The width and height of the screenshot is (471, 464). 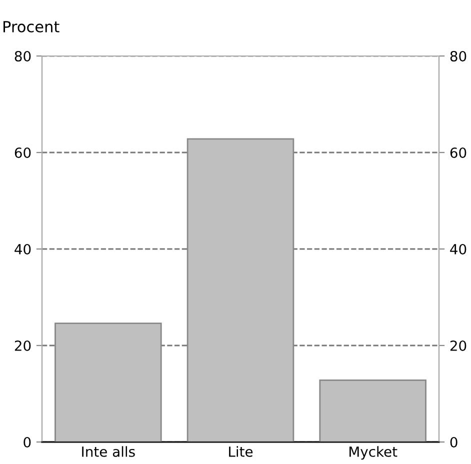 I want to click on x-tick-label: Inte alls, so click(x=108, y=451).